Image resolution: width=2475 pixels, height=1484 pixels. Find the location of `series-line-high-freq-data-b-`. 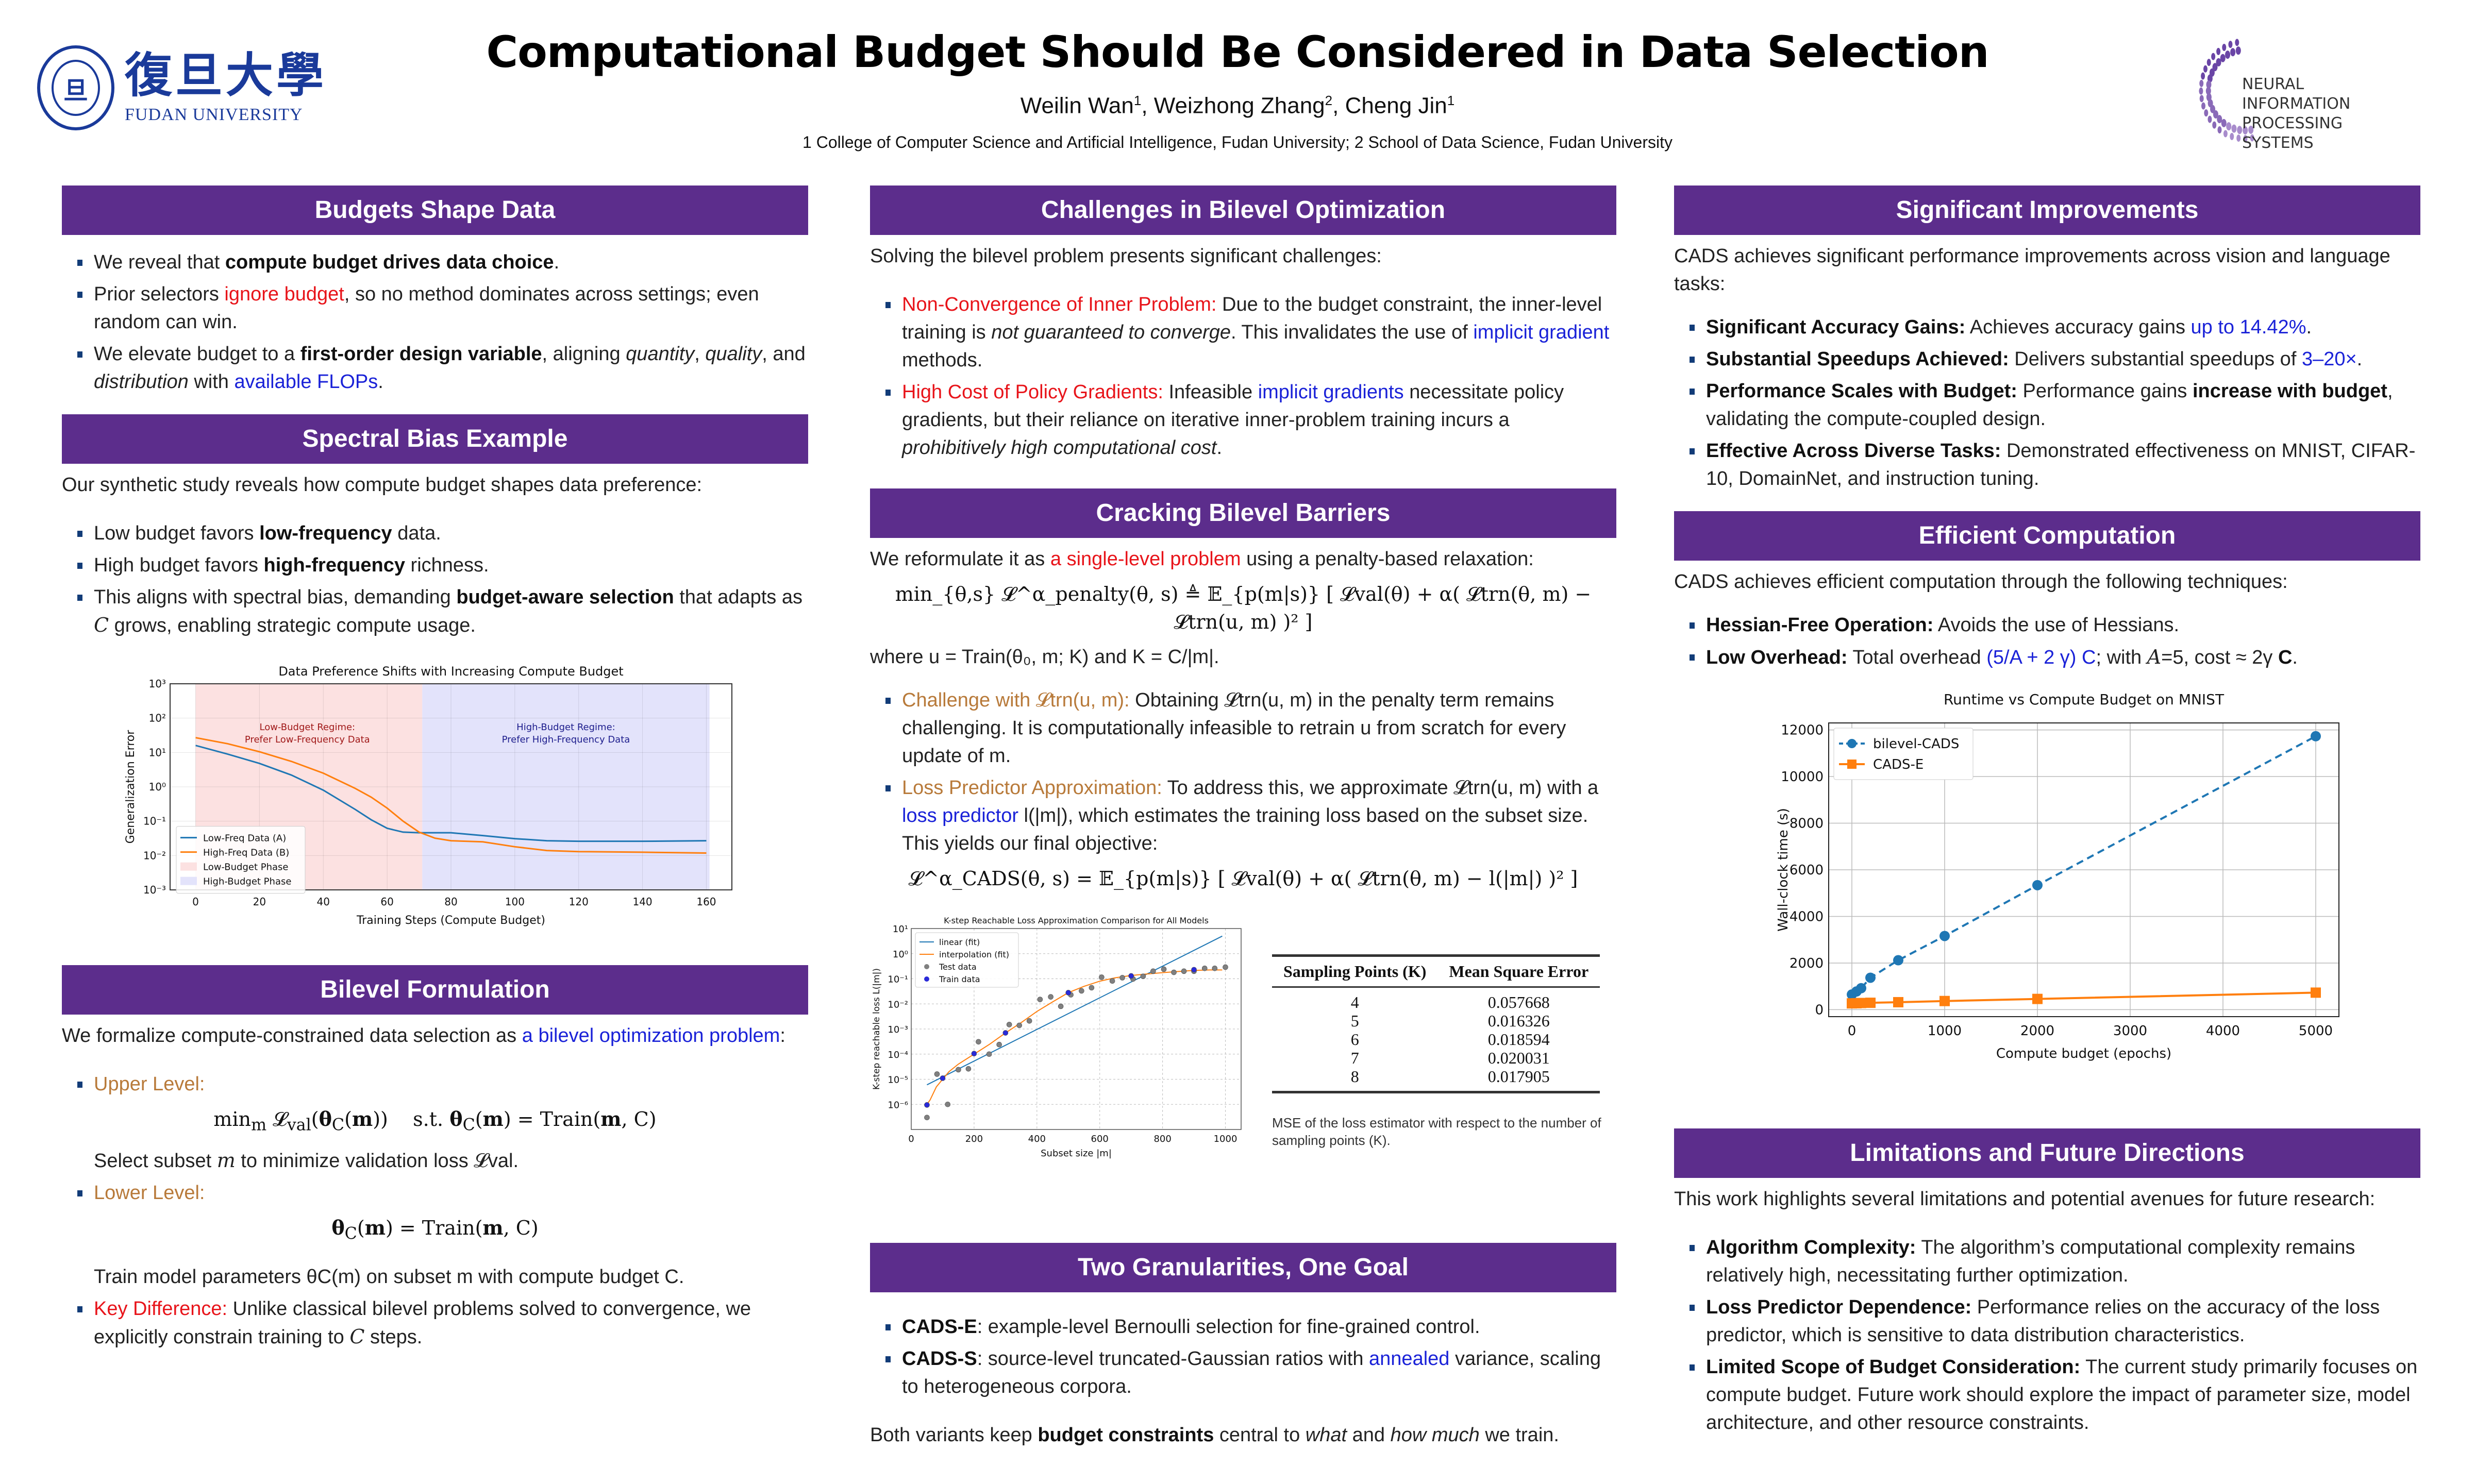

series-line-high-freq-data-b- is located at coordinates (451, 795).